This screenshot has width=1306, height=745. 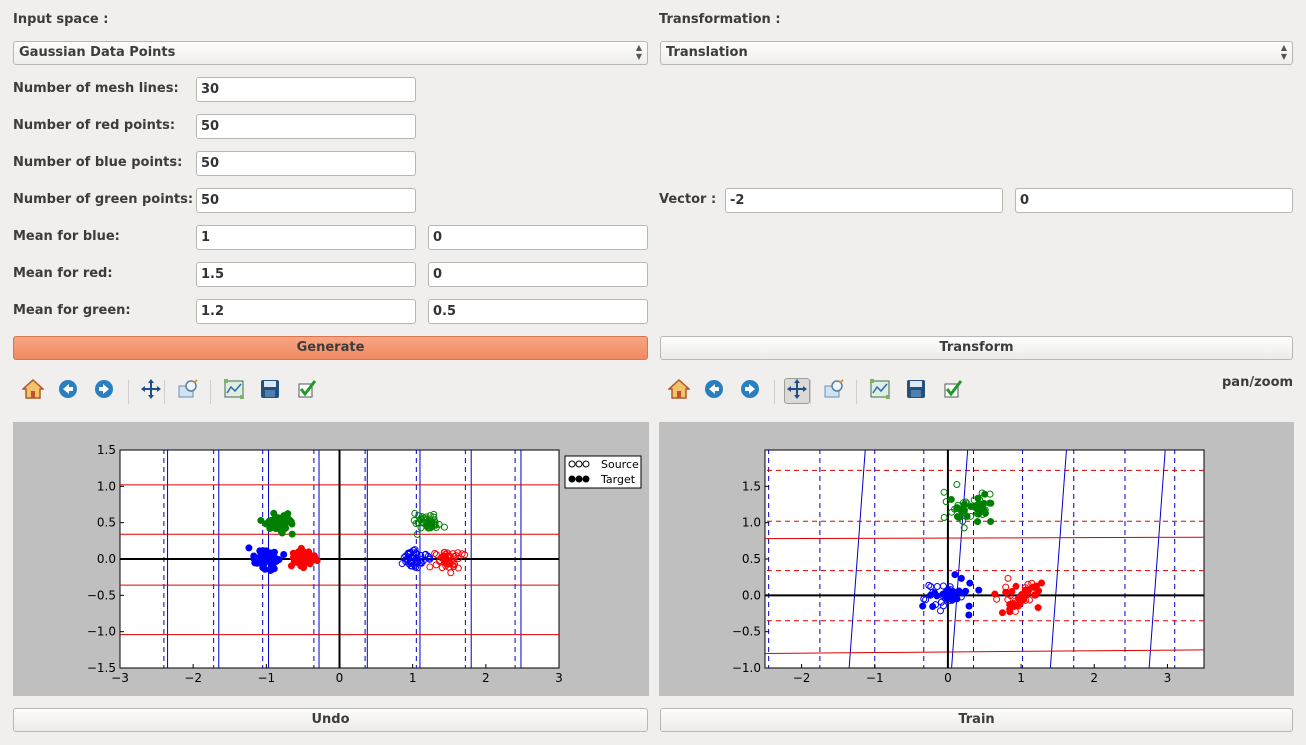 I want to click on mean-green-field: 1.2, so click(x=306, y=311).